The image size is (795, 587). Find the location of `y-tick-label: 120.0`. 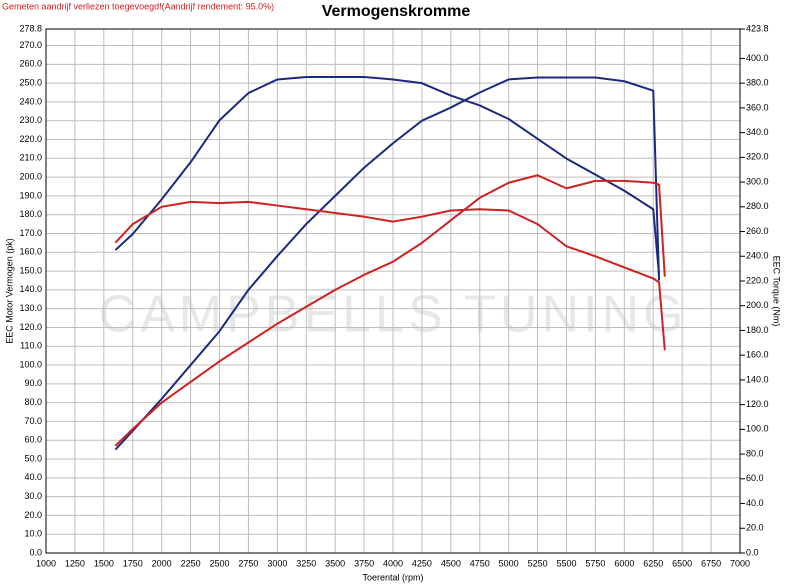

y-tick-label: 120.0 is located at coordinates (30, 327).